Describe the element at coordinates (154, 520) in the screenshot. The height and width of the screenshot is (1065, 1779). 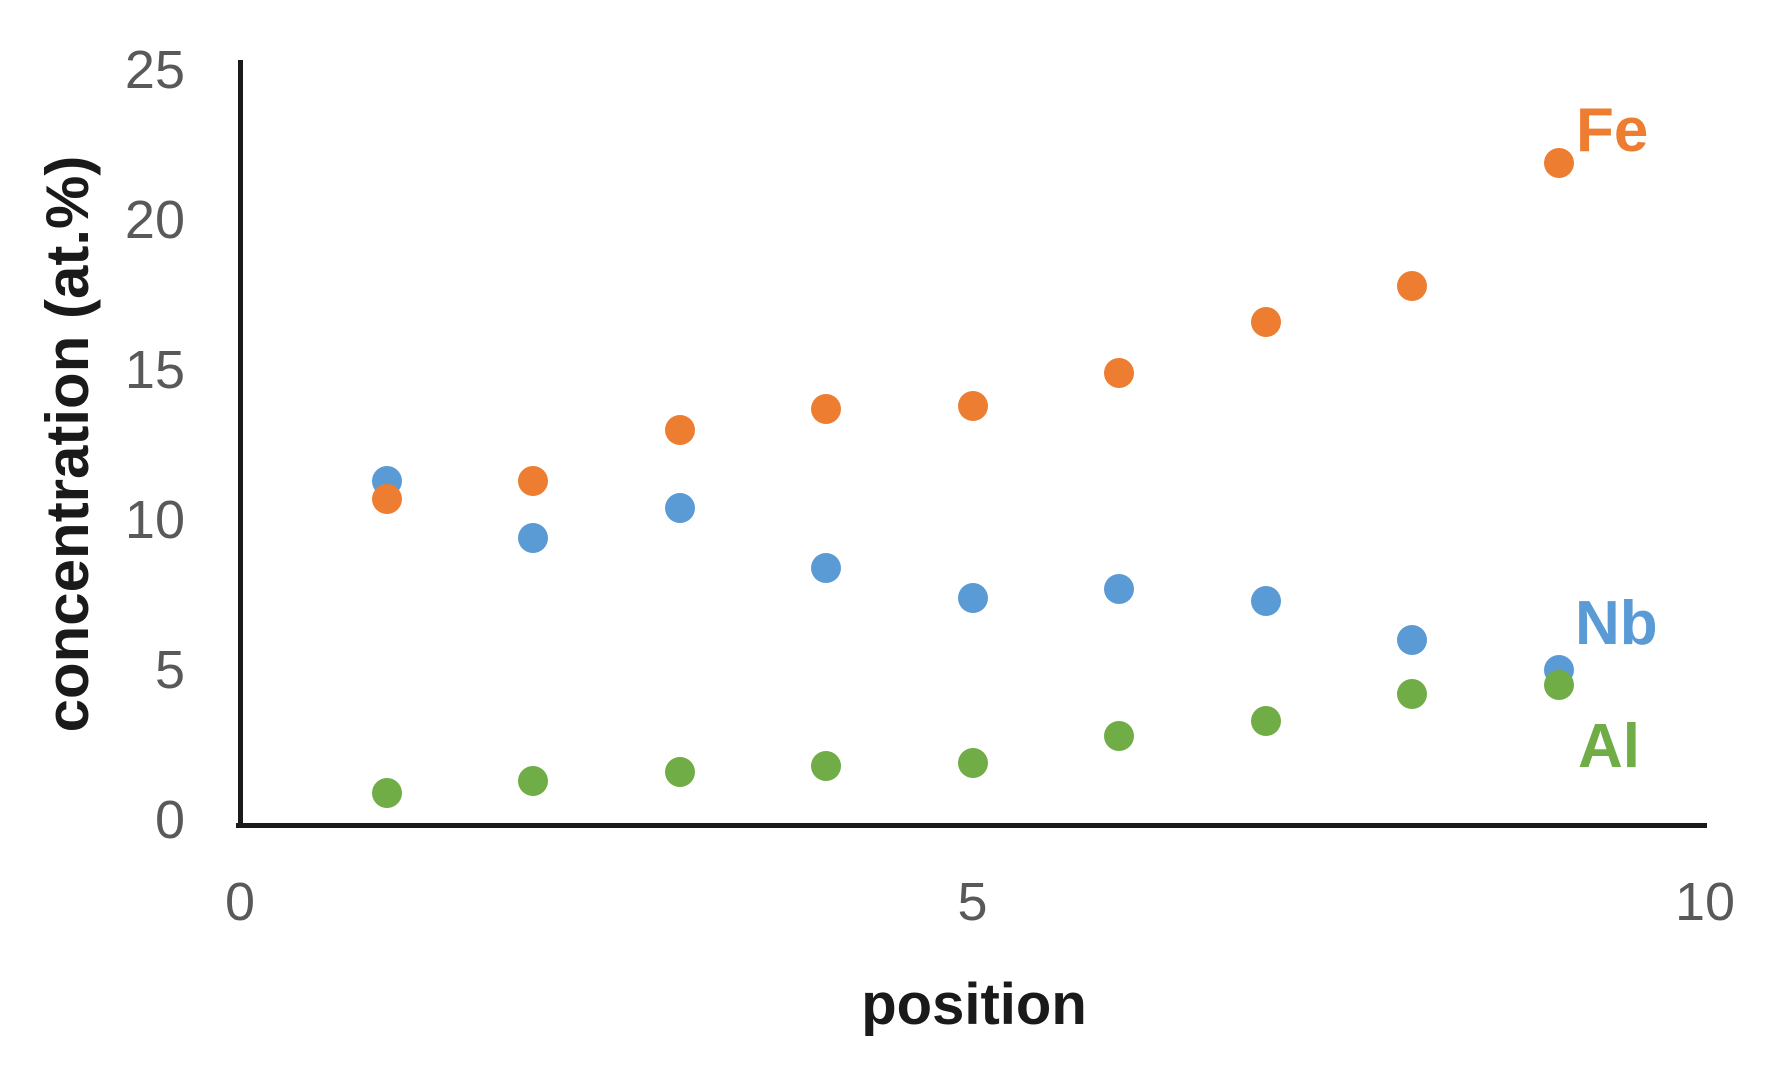
I see `y-tick-label: 10` at that location.